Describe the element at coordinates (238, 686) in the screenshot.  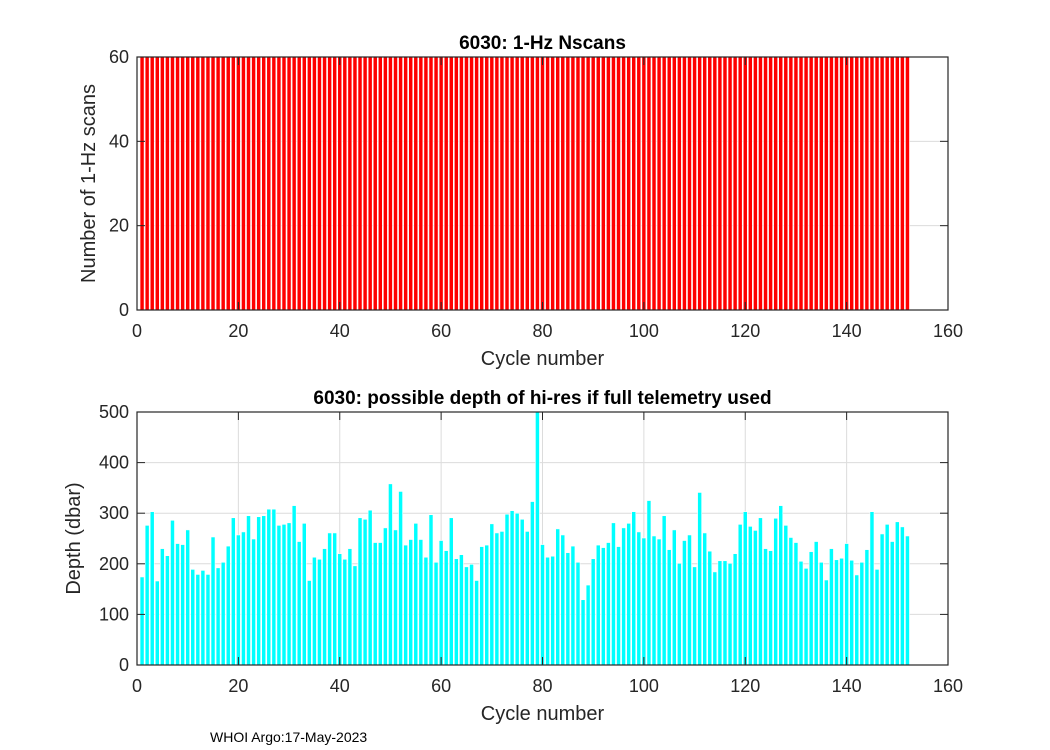
I see `x-tick-label: 20` at that location.